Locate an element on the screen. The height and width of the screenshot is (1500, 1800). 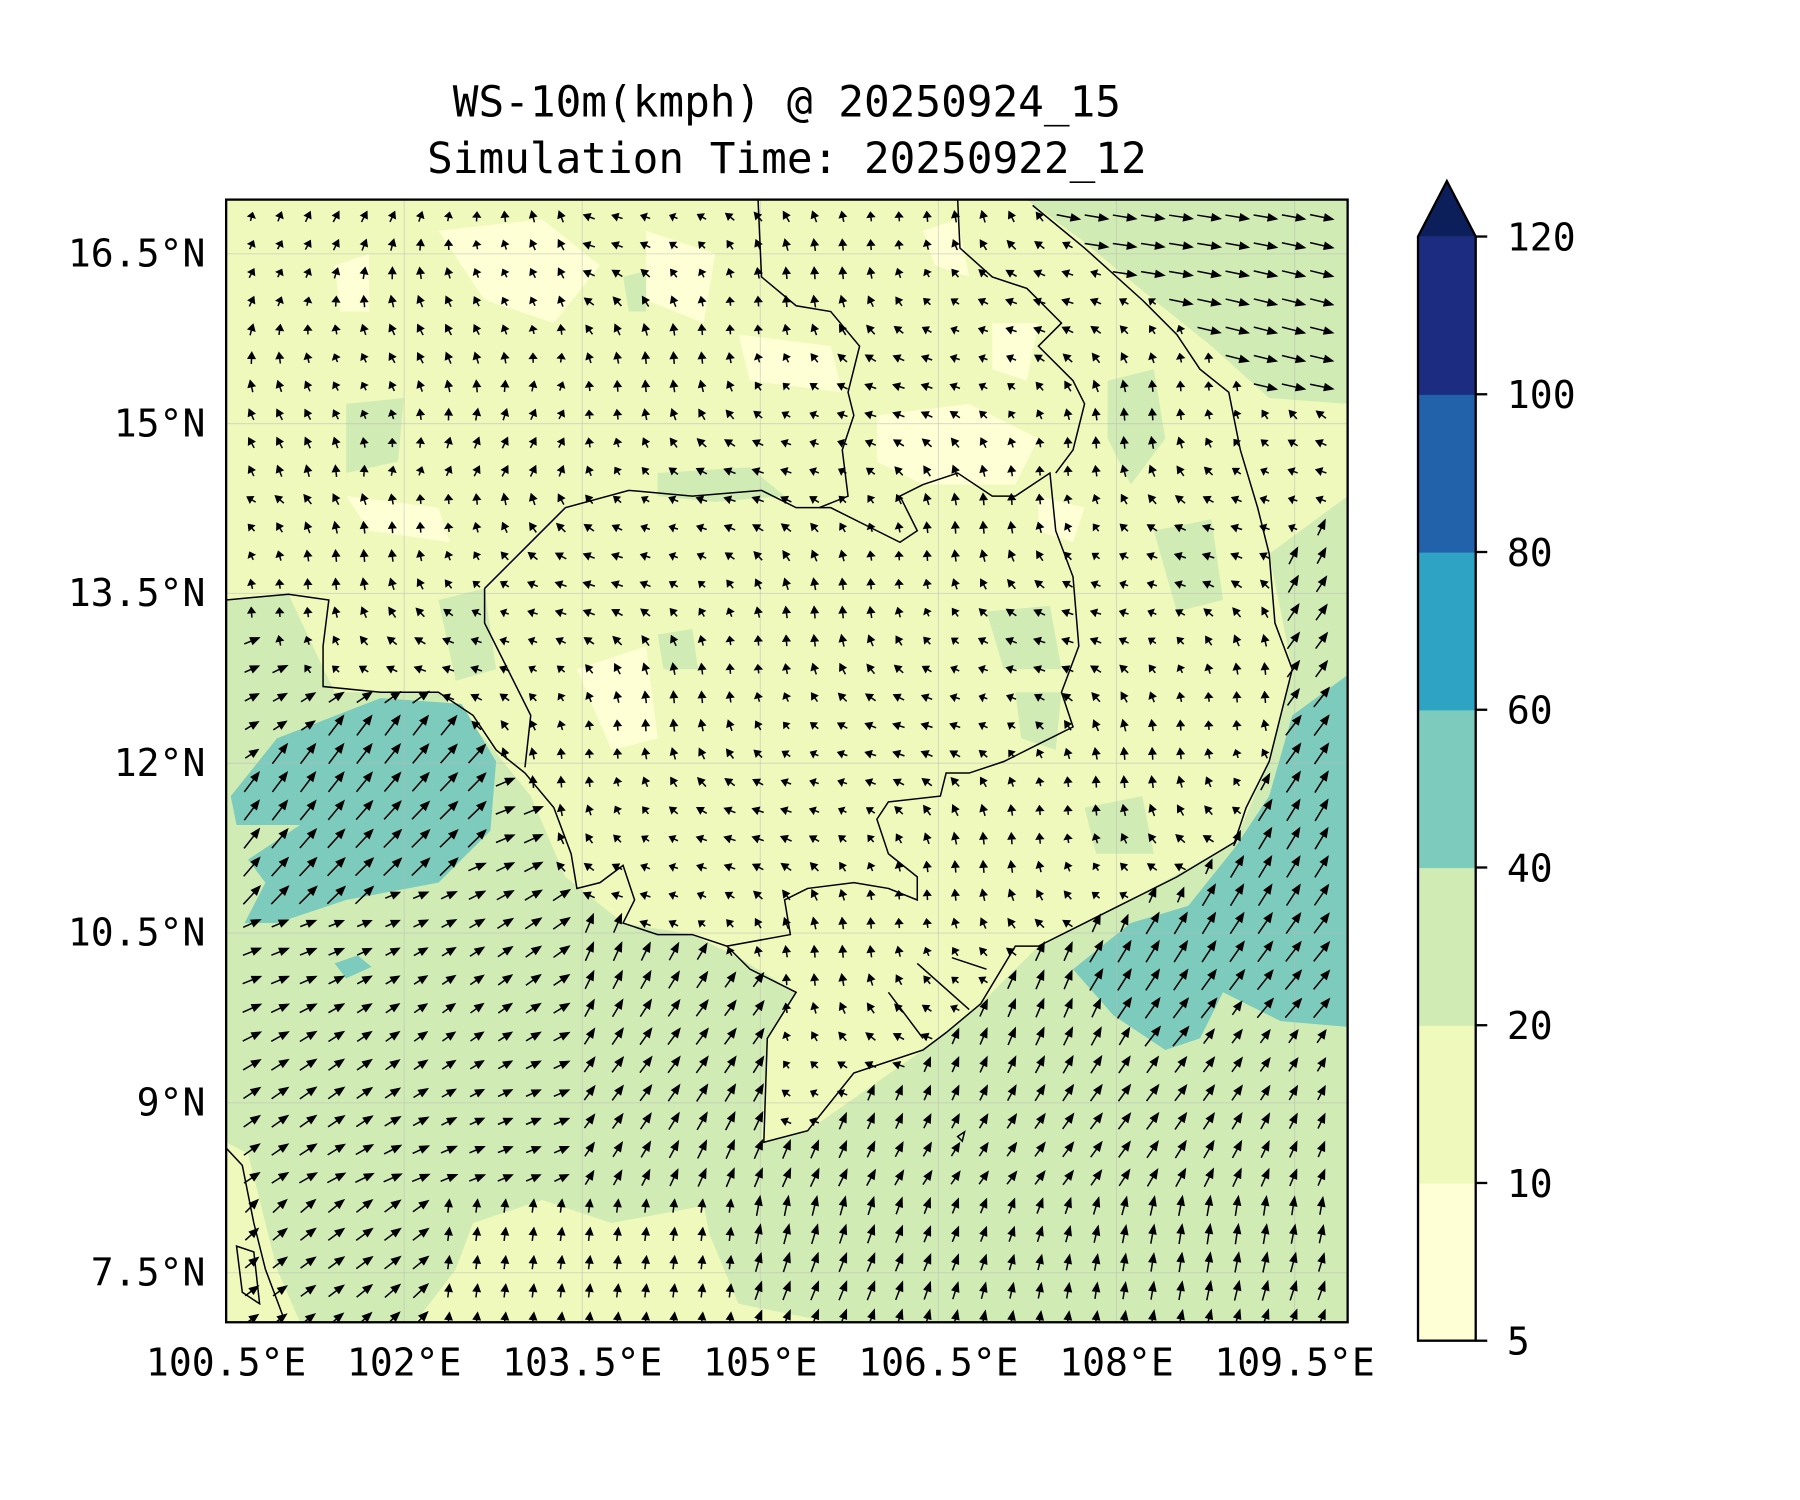
y-tick-label: 12°N is located at coordinates (160, 763).